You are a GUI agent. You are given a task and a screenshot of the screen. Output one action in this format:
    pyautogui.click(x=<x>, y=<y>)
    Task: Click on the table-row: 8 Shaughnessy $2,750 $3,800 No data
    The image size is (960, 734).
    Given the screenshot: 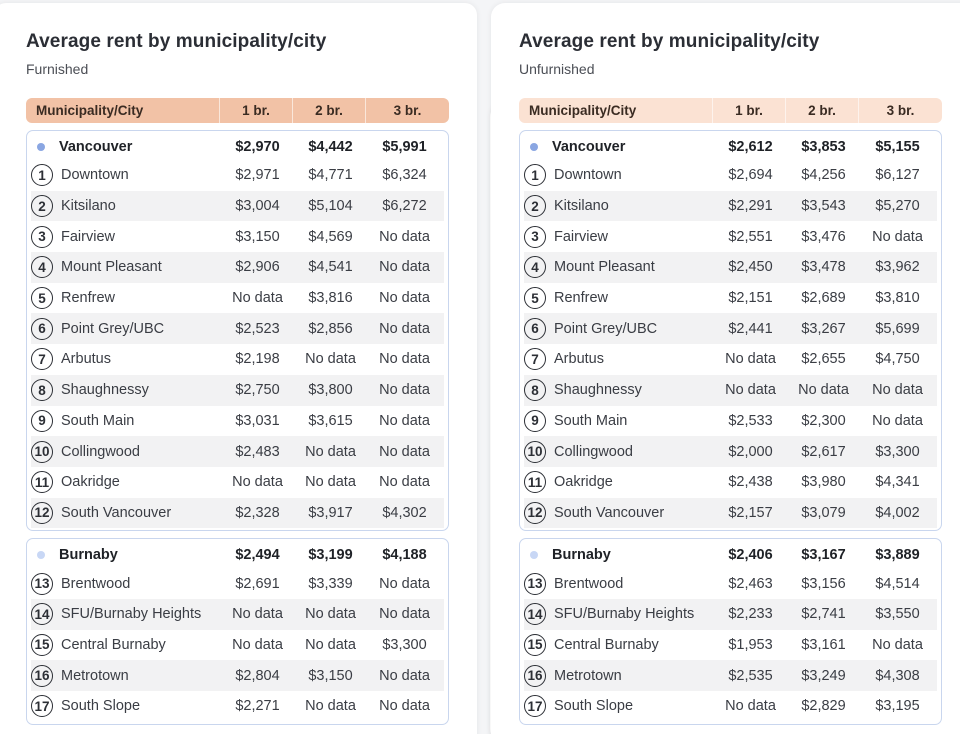 What is the action you would take?
    pyautogui.click(x=237, y=390)
    